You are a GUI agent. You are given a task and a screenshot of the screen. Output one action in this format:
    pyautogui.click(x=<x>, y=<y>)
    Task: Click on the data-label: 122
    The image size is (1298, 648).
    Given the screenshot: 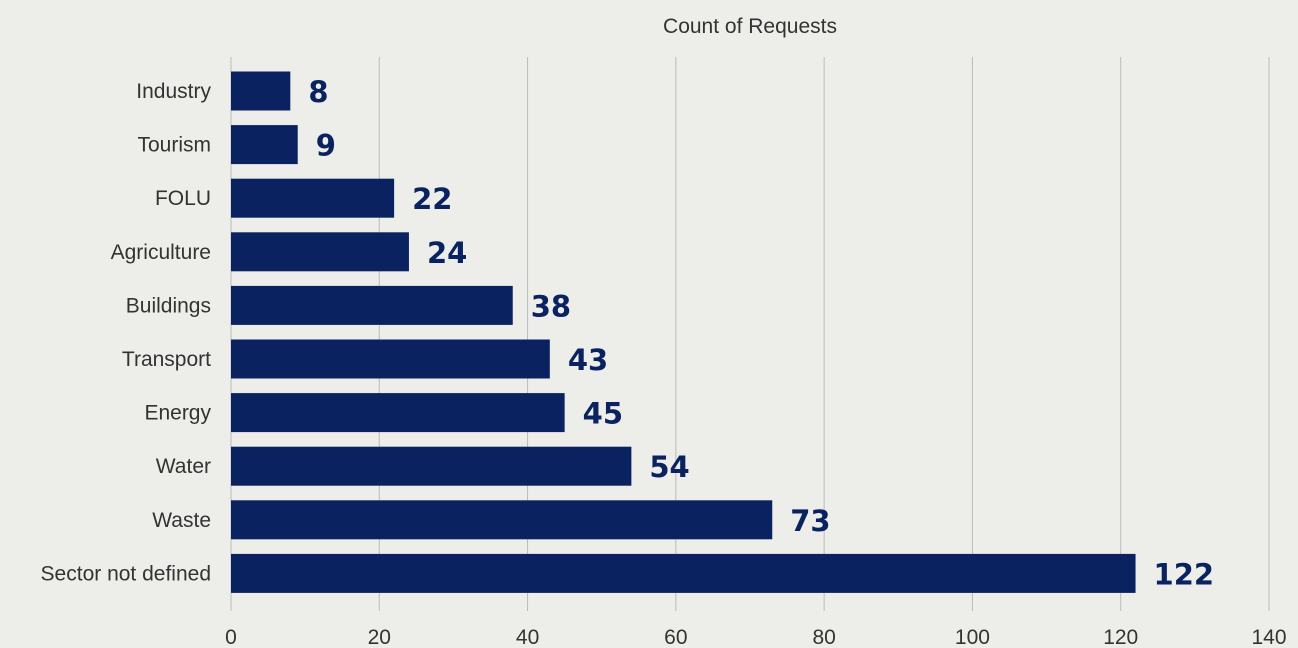 What is the action you would take?
    pyautogui.click(x=1184, y=574)
    